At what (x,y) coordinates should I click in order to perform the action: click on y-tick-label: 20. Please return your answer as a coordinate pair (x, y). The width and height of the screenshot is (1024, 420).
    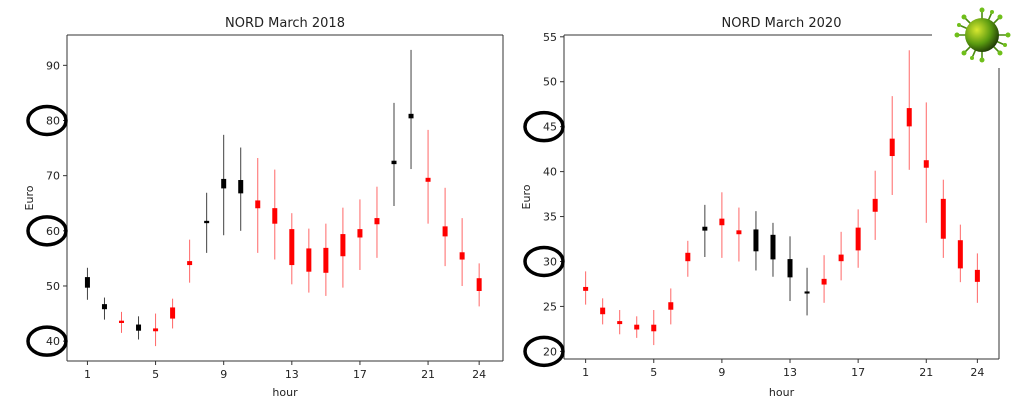
    Looking at the image, I should click on (550, 351).